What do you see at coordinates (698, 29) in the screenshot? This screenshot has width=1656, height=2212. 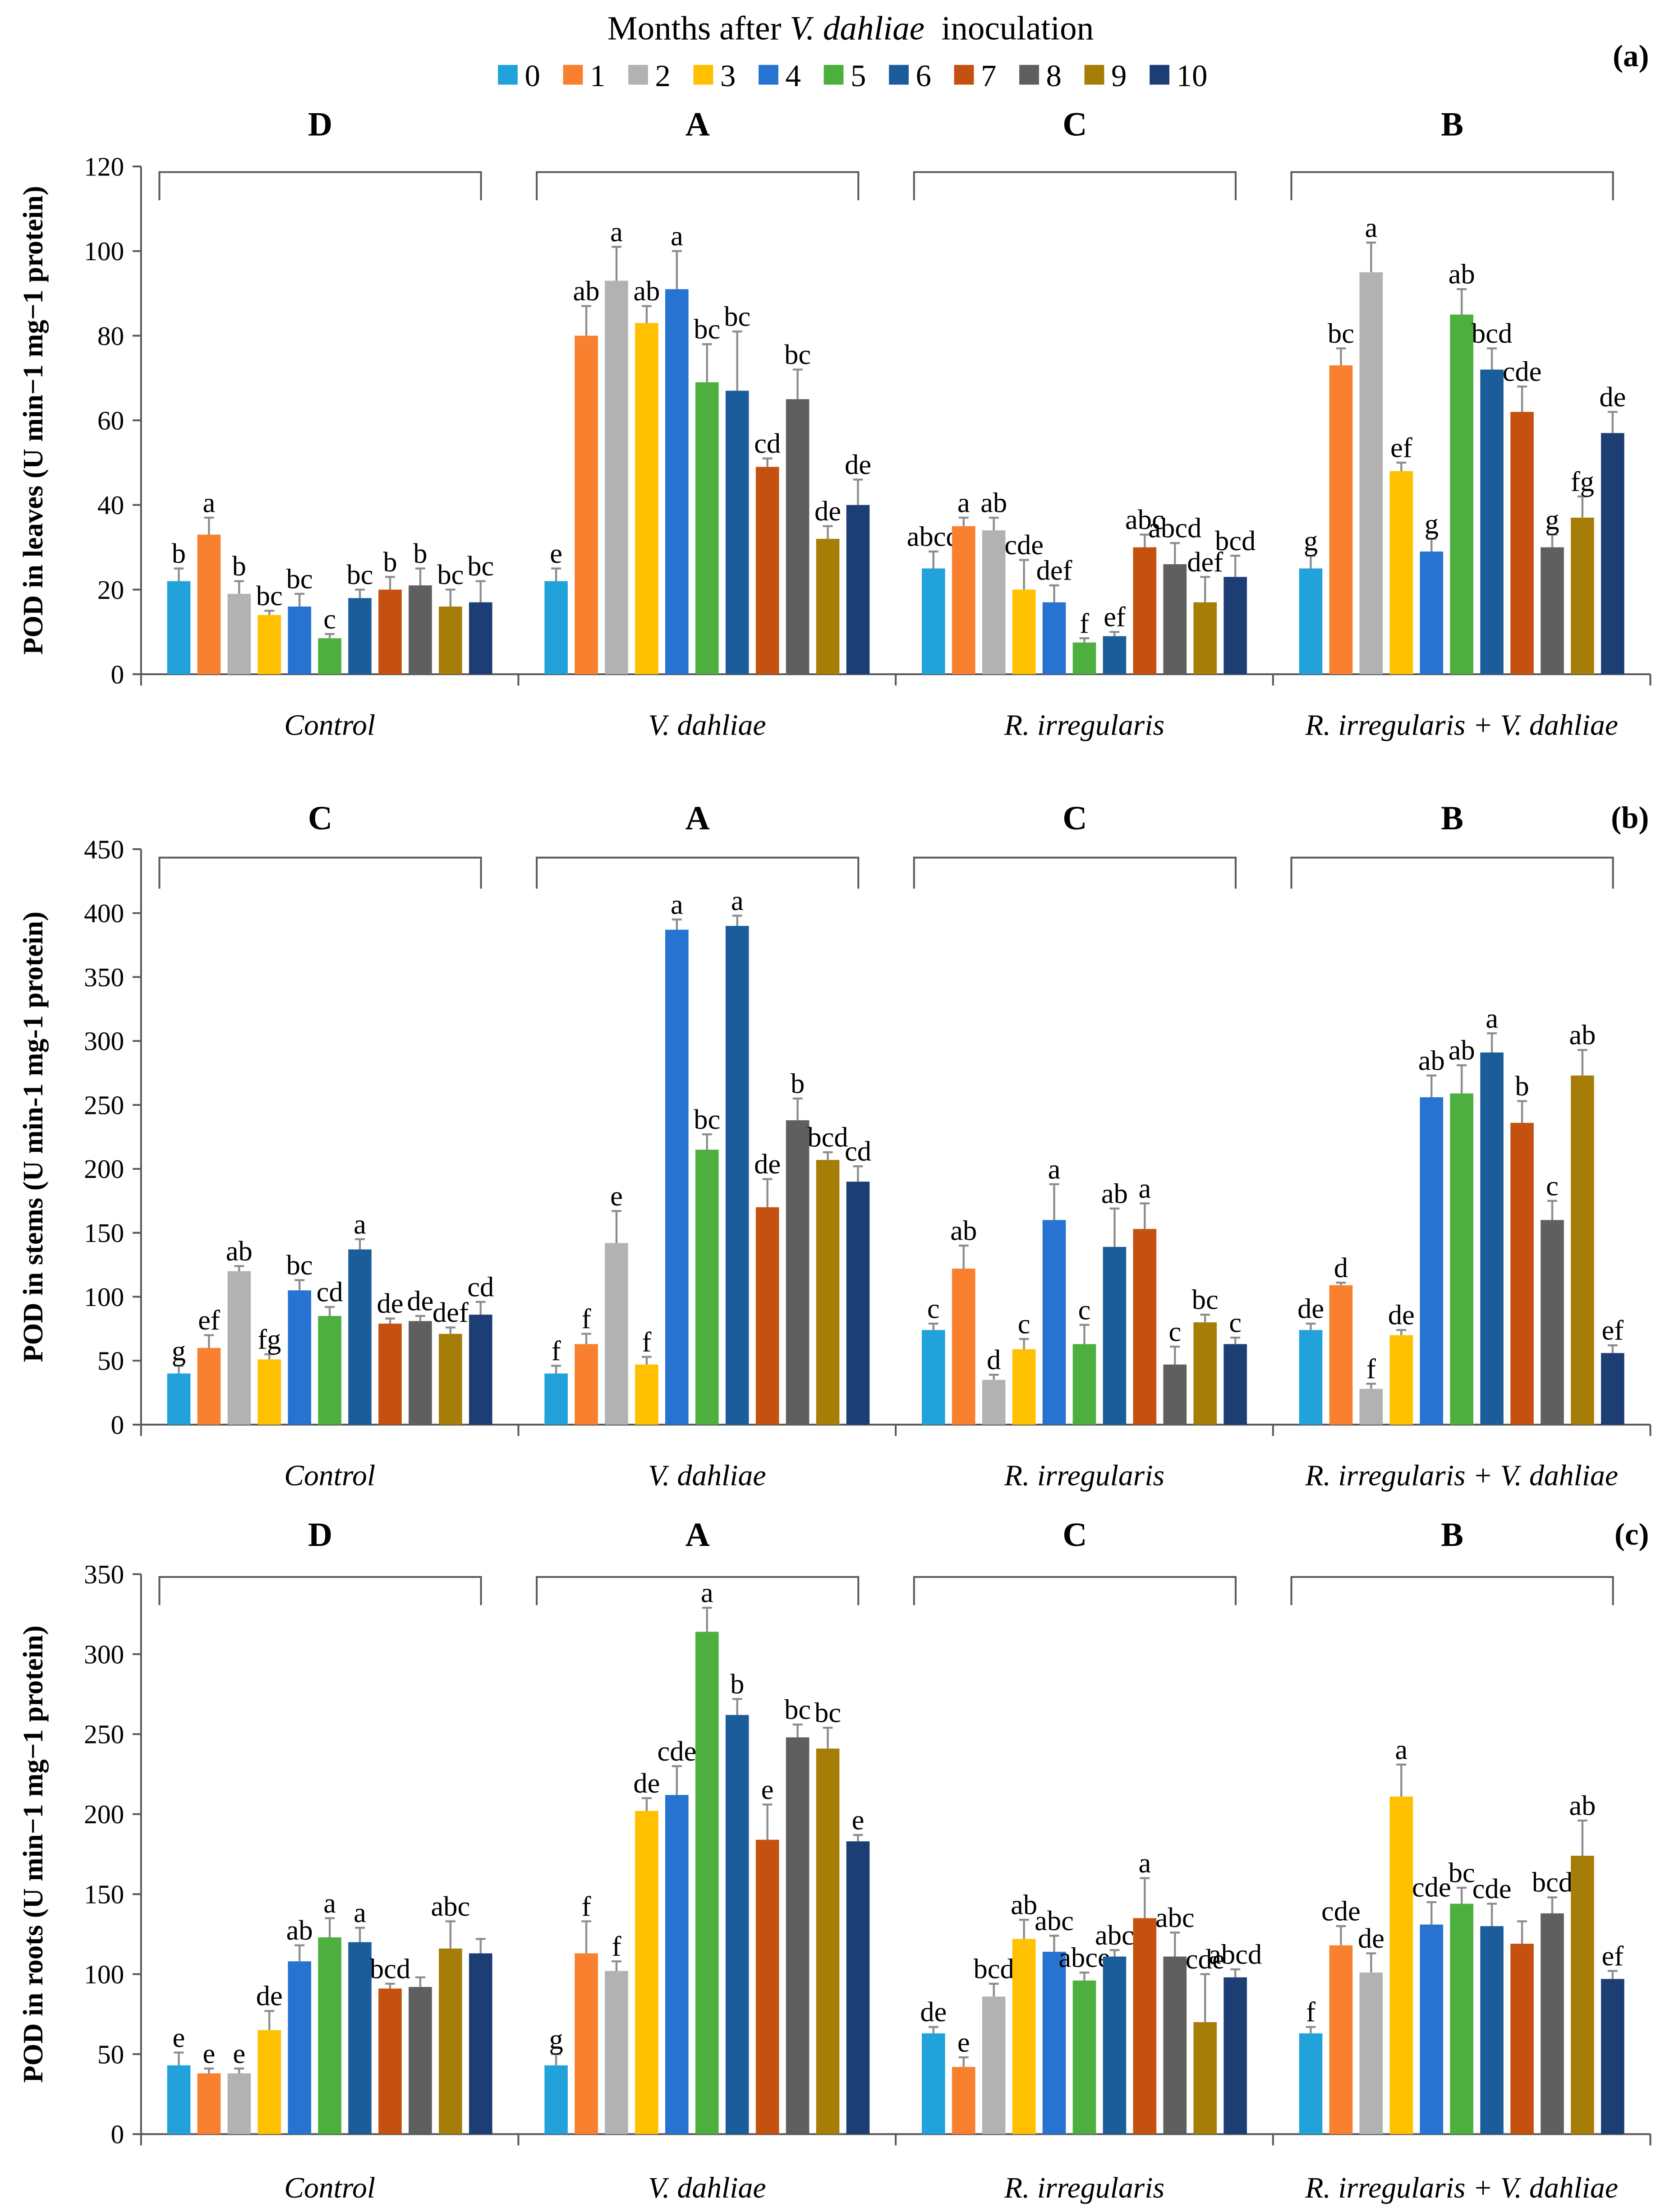 I see `legend-title-prefix: Months after` at bounding box center [698, 29].